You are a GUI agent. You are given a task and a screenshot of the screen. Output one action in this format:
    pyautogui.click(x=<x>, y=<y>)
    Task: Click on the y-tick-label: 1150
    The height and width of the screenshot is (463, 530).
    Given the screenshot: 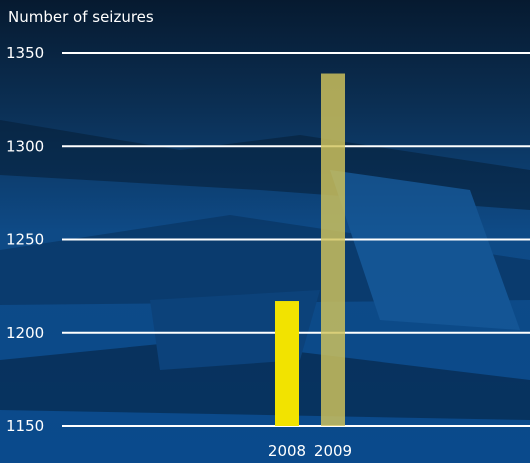 What is the action you would take?
    pyautogui.click(x=25, y=426)
    